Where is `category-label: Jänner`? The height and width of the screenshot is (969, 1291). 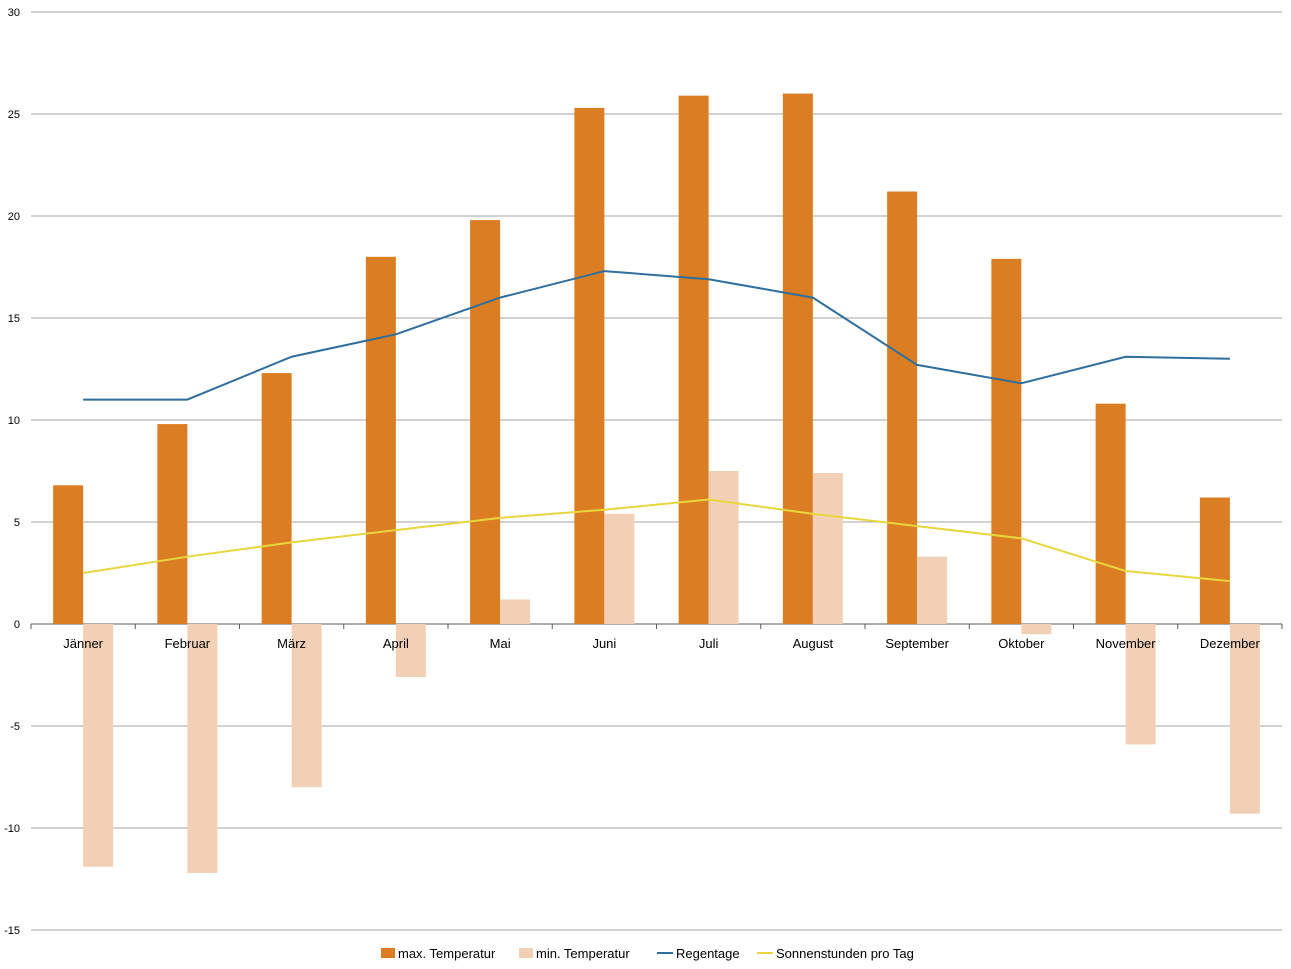 category-label: Jänner is located at coordinates (83, 643).